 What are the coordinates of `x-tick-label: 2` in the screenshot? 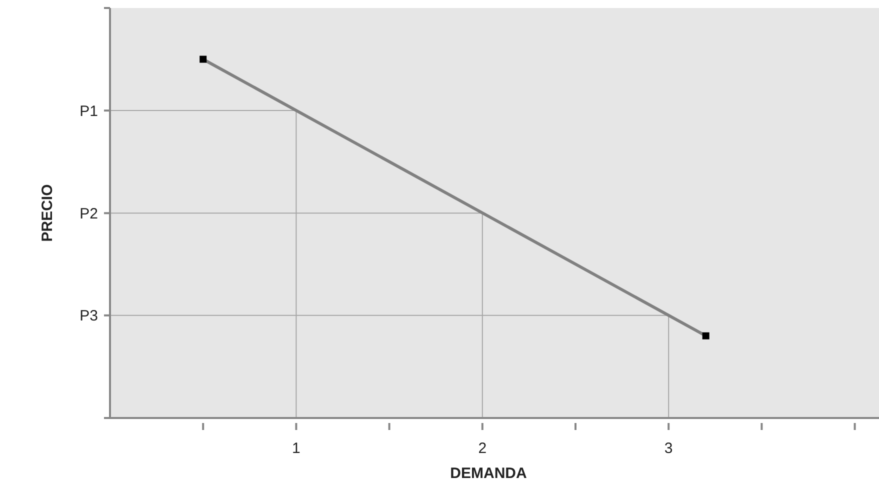 It's located at (482, 448).